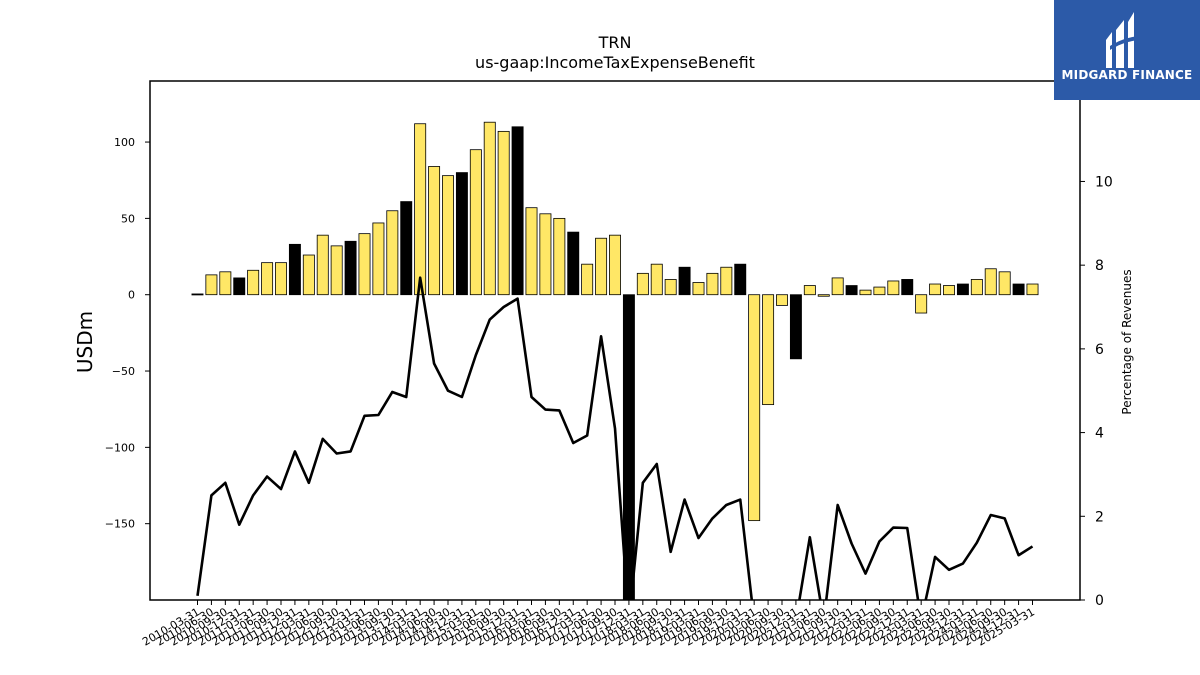  Describe the element at coordinates (615, 42) in the screenshot. I see `chart-title: TRN` at that location.